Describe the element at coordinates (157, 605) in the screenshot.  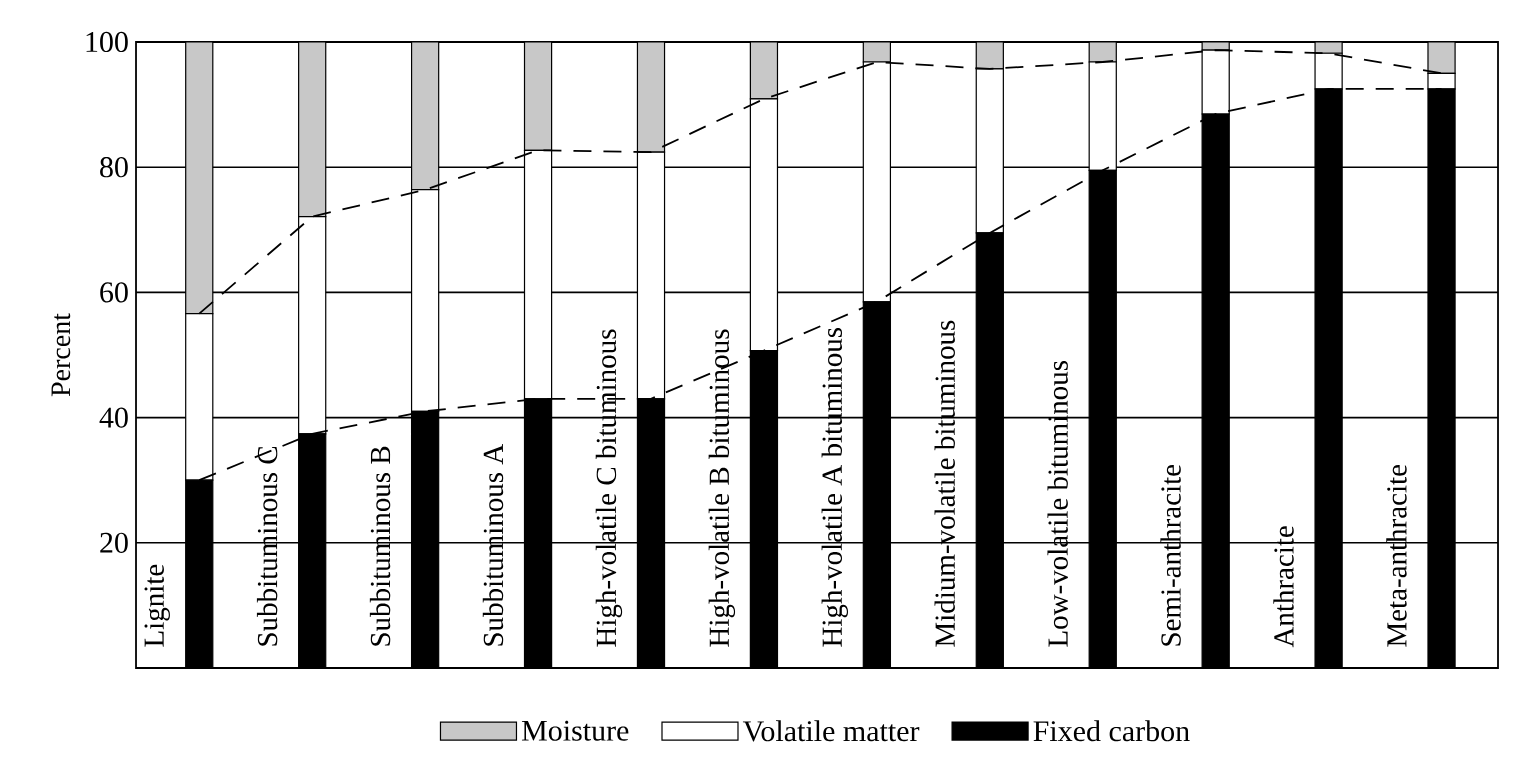
I see `x-tick-label: Lignite` at that location.